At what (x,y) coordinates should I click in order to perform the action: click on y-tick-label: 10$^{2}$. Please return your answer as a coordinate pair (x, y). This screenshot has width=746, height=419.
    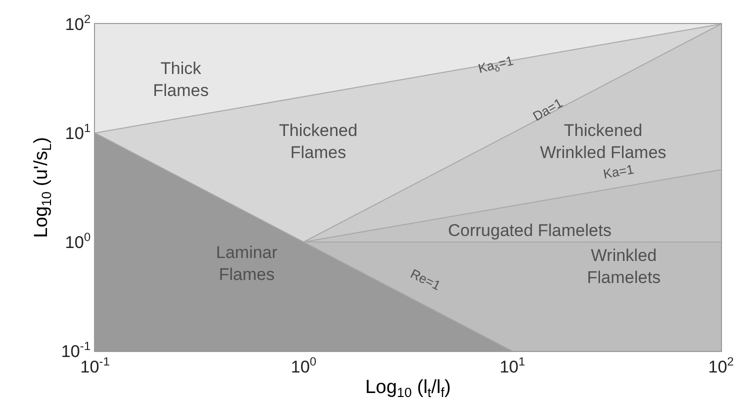
    Looking at the image, I should click on (78, 23).